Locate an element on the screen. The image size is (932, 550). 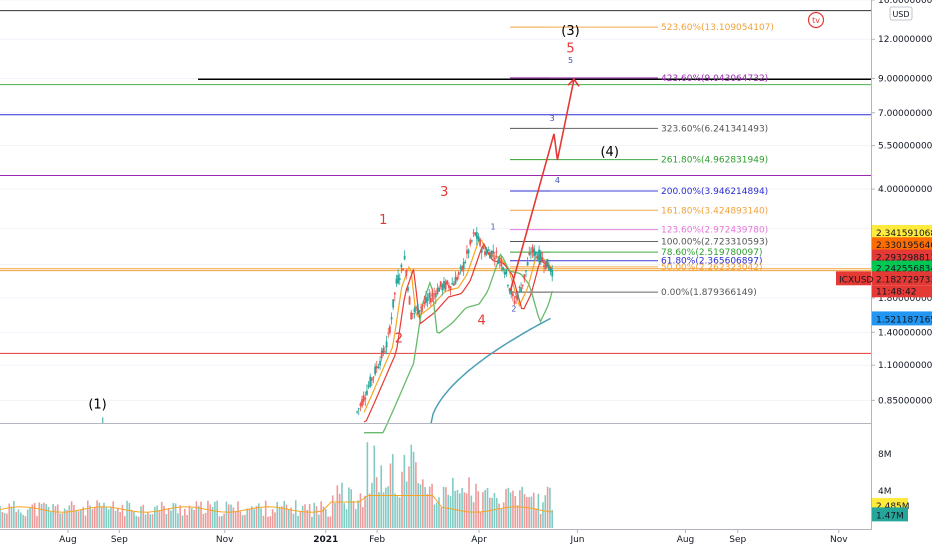
fib-level-label: 50.00%(2.262323042) is located at coordinates (711, 268).